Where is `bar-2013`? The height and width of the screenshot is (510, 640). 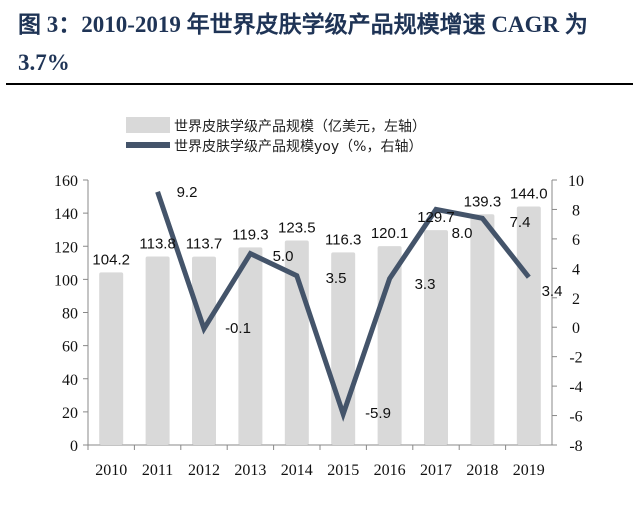
bar-2013 is located at coordinates (250, 346).